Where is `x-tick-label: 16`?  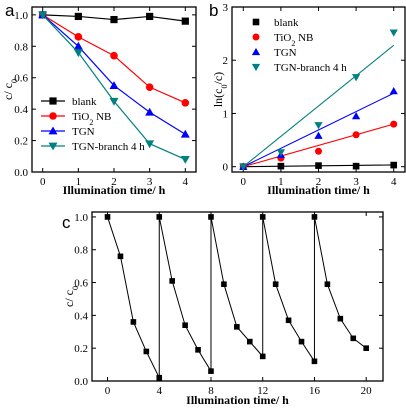 x-tick-label: 16 is located at coordinates (315, 391).